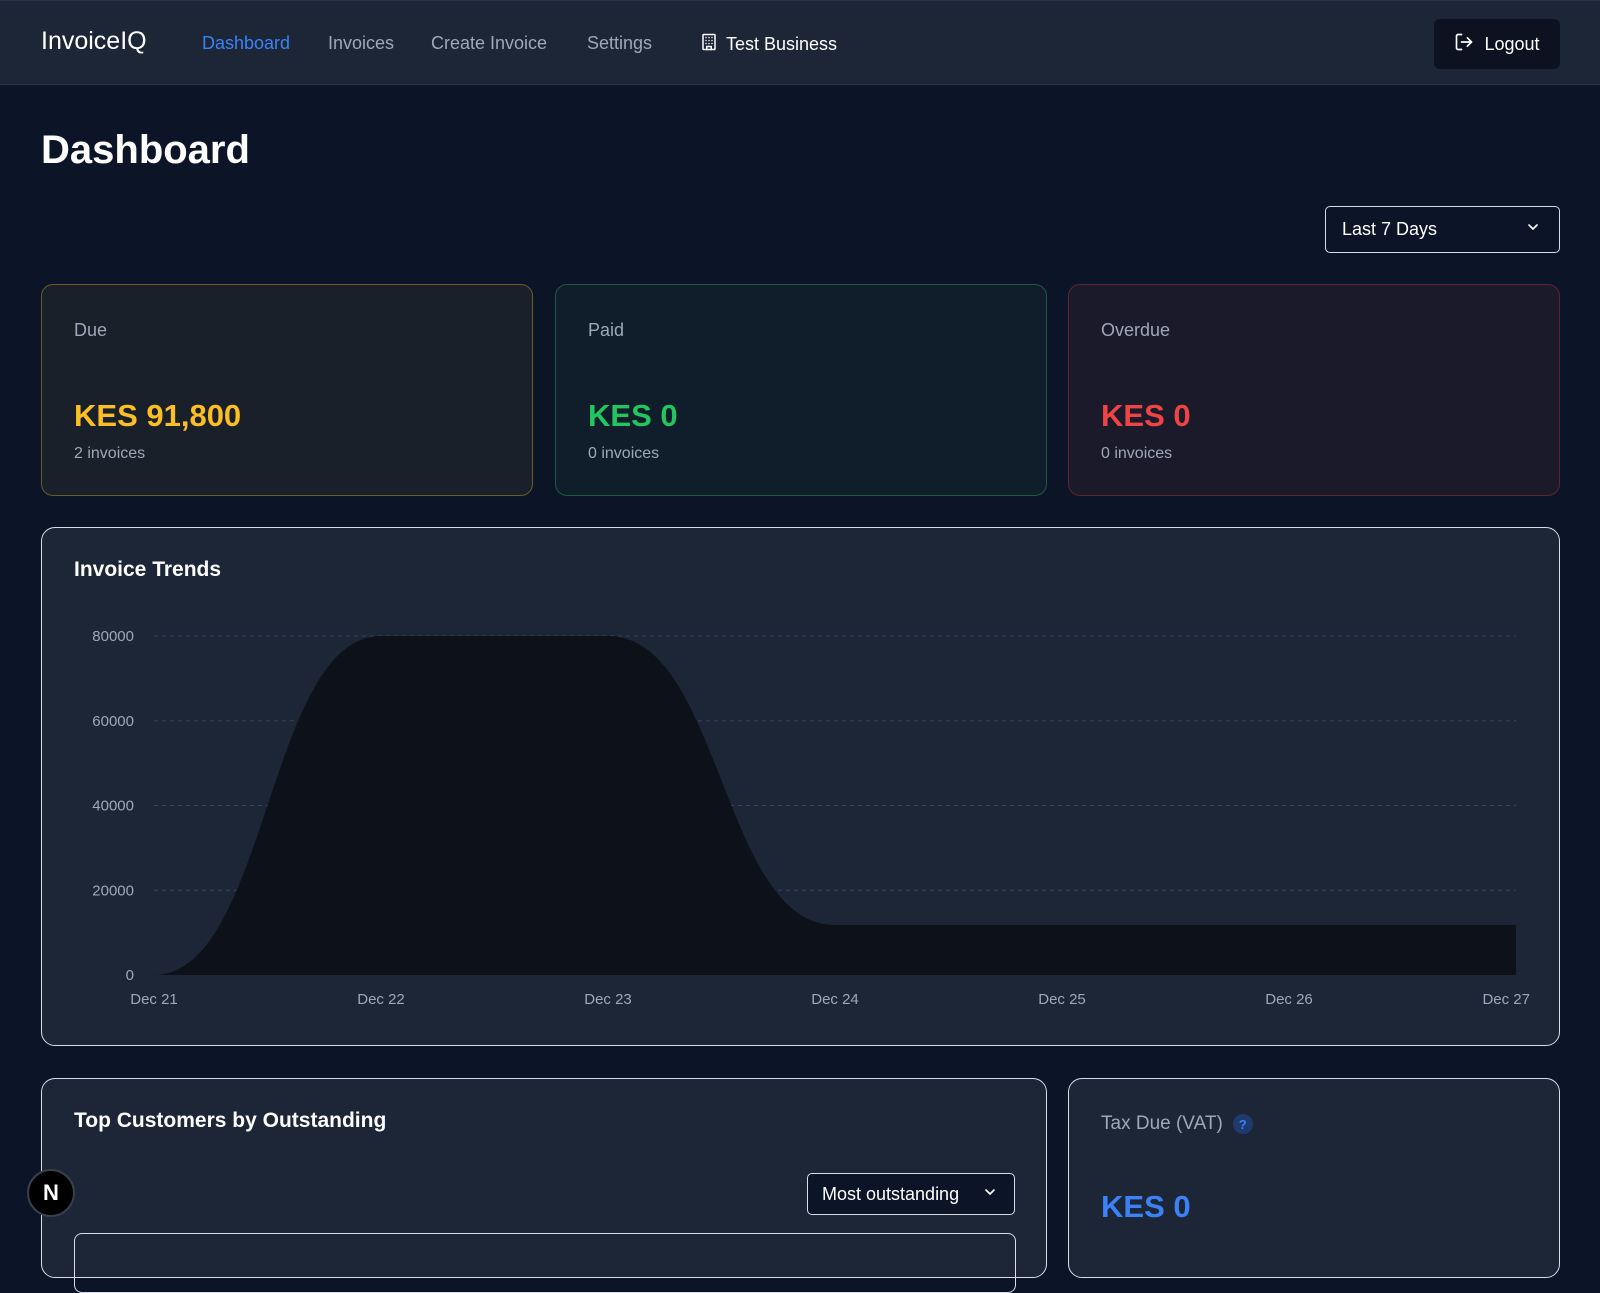  What do you see at coordinates (606, 330) in the screenshot?
I see `paid-label: Paid` at bounding box center [606, 330].